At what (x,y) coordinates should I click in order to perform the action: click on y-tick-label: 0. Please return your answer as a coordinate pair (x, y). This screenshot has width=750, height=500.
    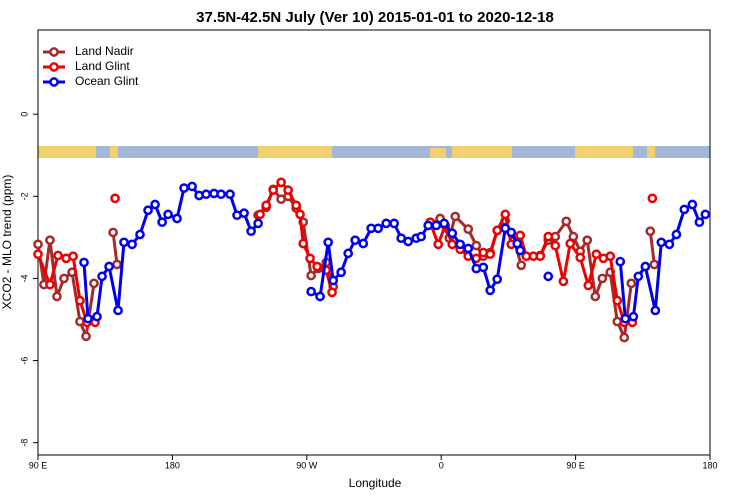
    Looking at the image, I should click on (24, 114).